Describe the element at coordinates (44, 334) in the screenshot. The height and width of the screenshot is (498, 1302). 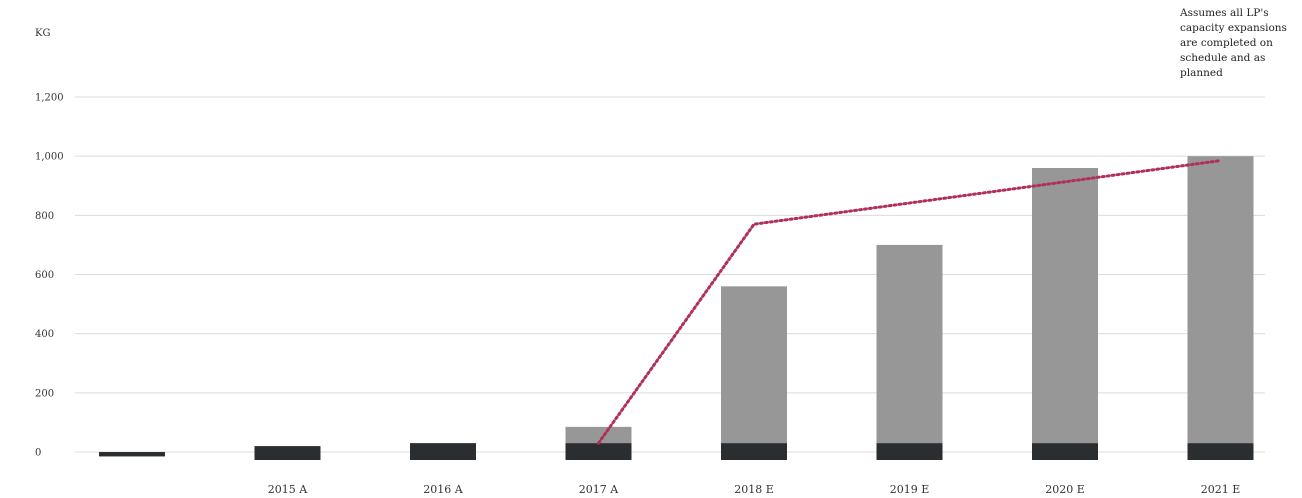
I see `y-tick-label: 400` at that location.